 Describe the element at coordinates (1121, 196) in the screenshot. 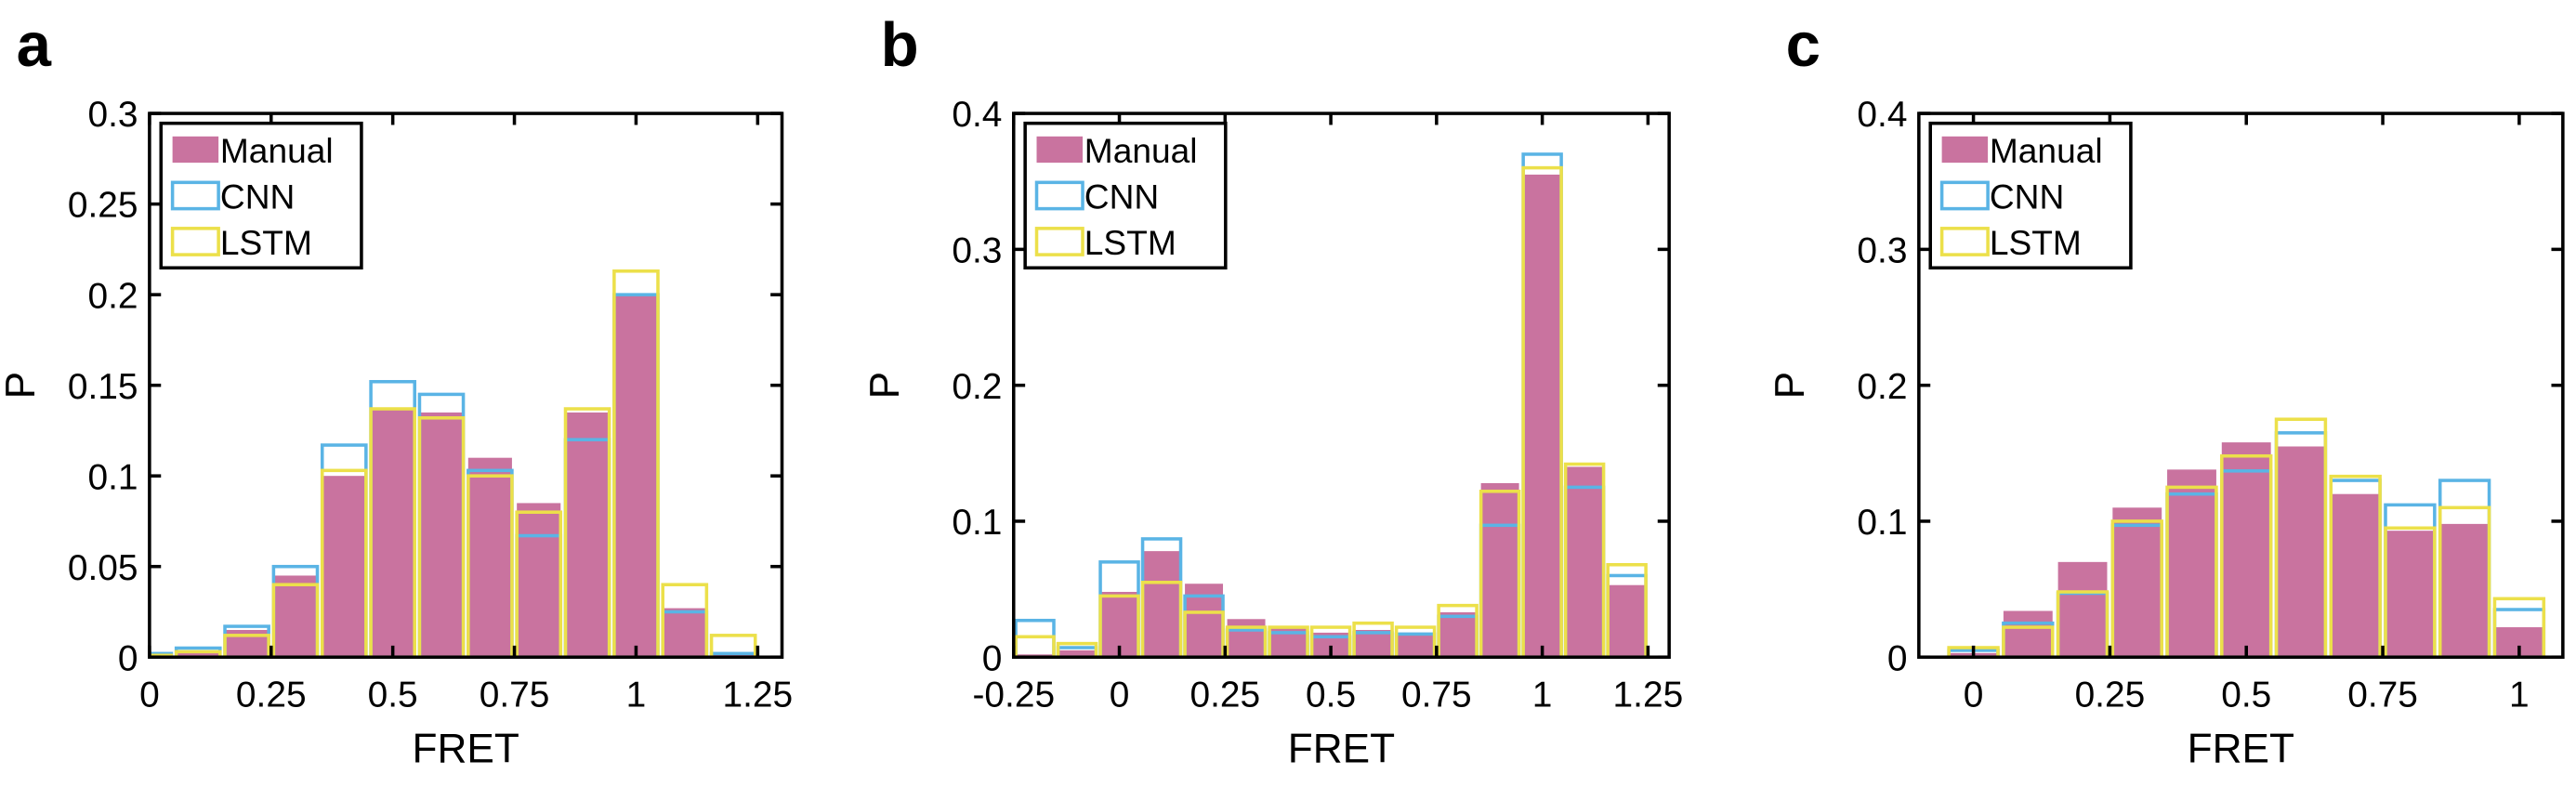

I see `legend-label: CNN` at that location.